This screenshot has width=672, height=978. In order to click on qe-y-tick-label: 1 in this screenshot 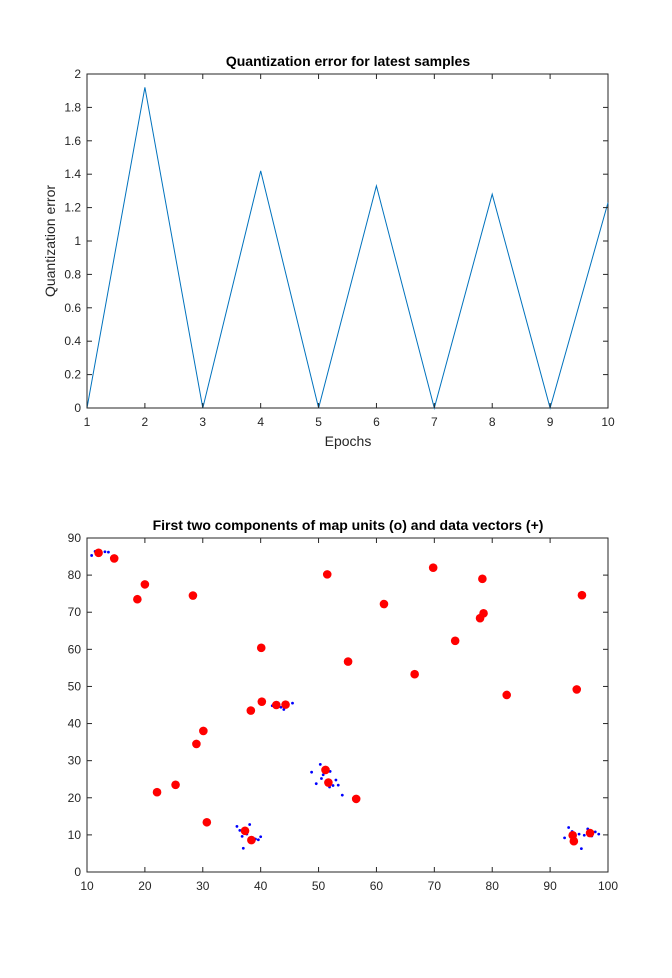, I will do `click(77, 241)`.